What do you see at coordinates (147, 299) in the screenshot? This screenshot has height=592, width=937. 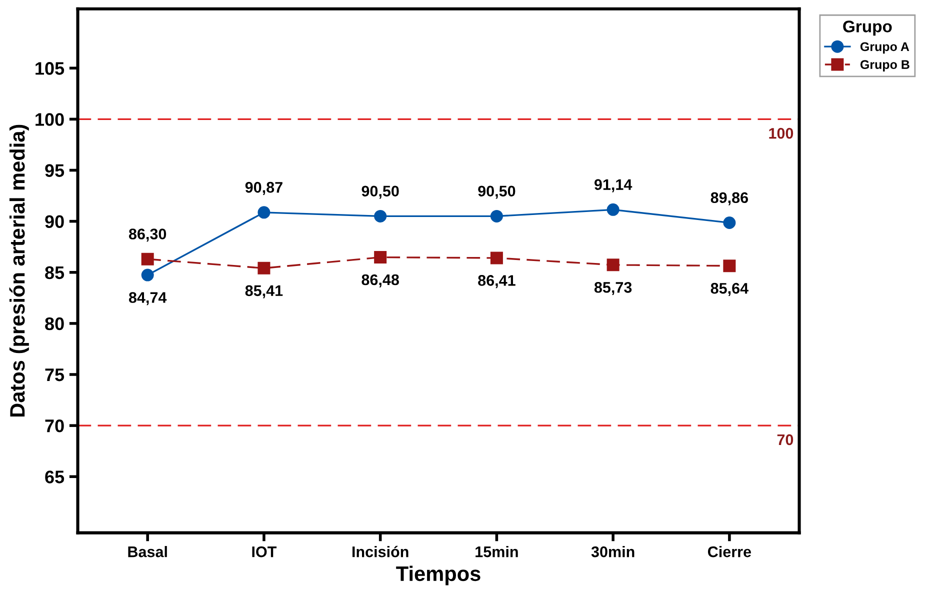 I see `data-label: 84,74` at bounding box center [147, 299].